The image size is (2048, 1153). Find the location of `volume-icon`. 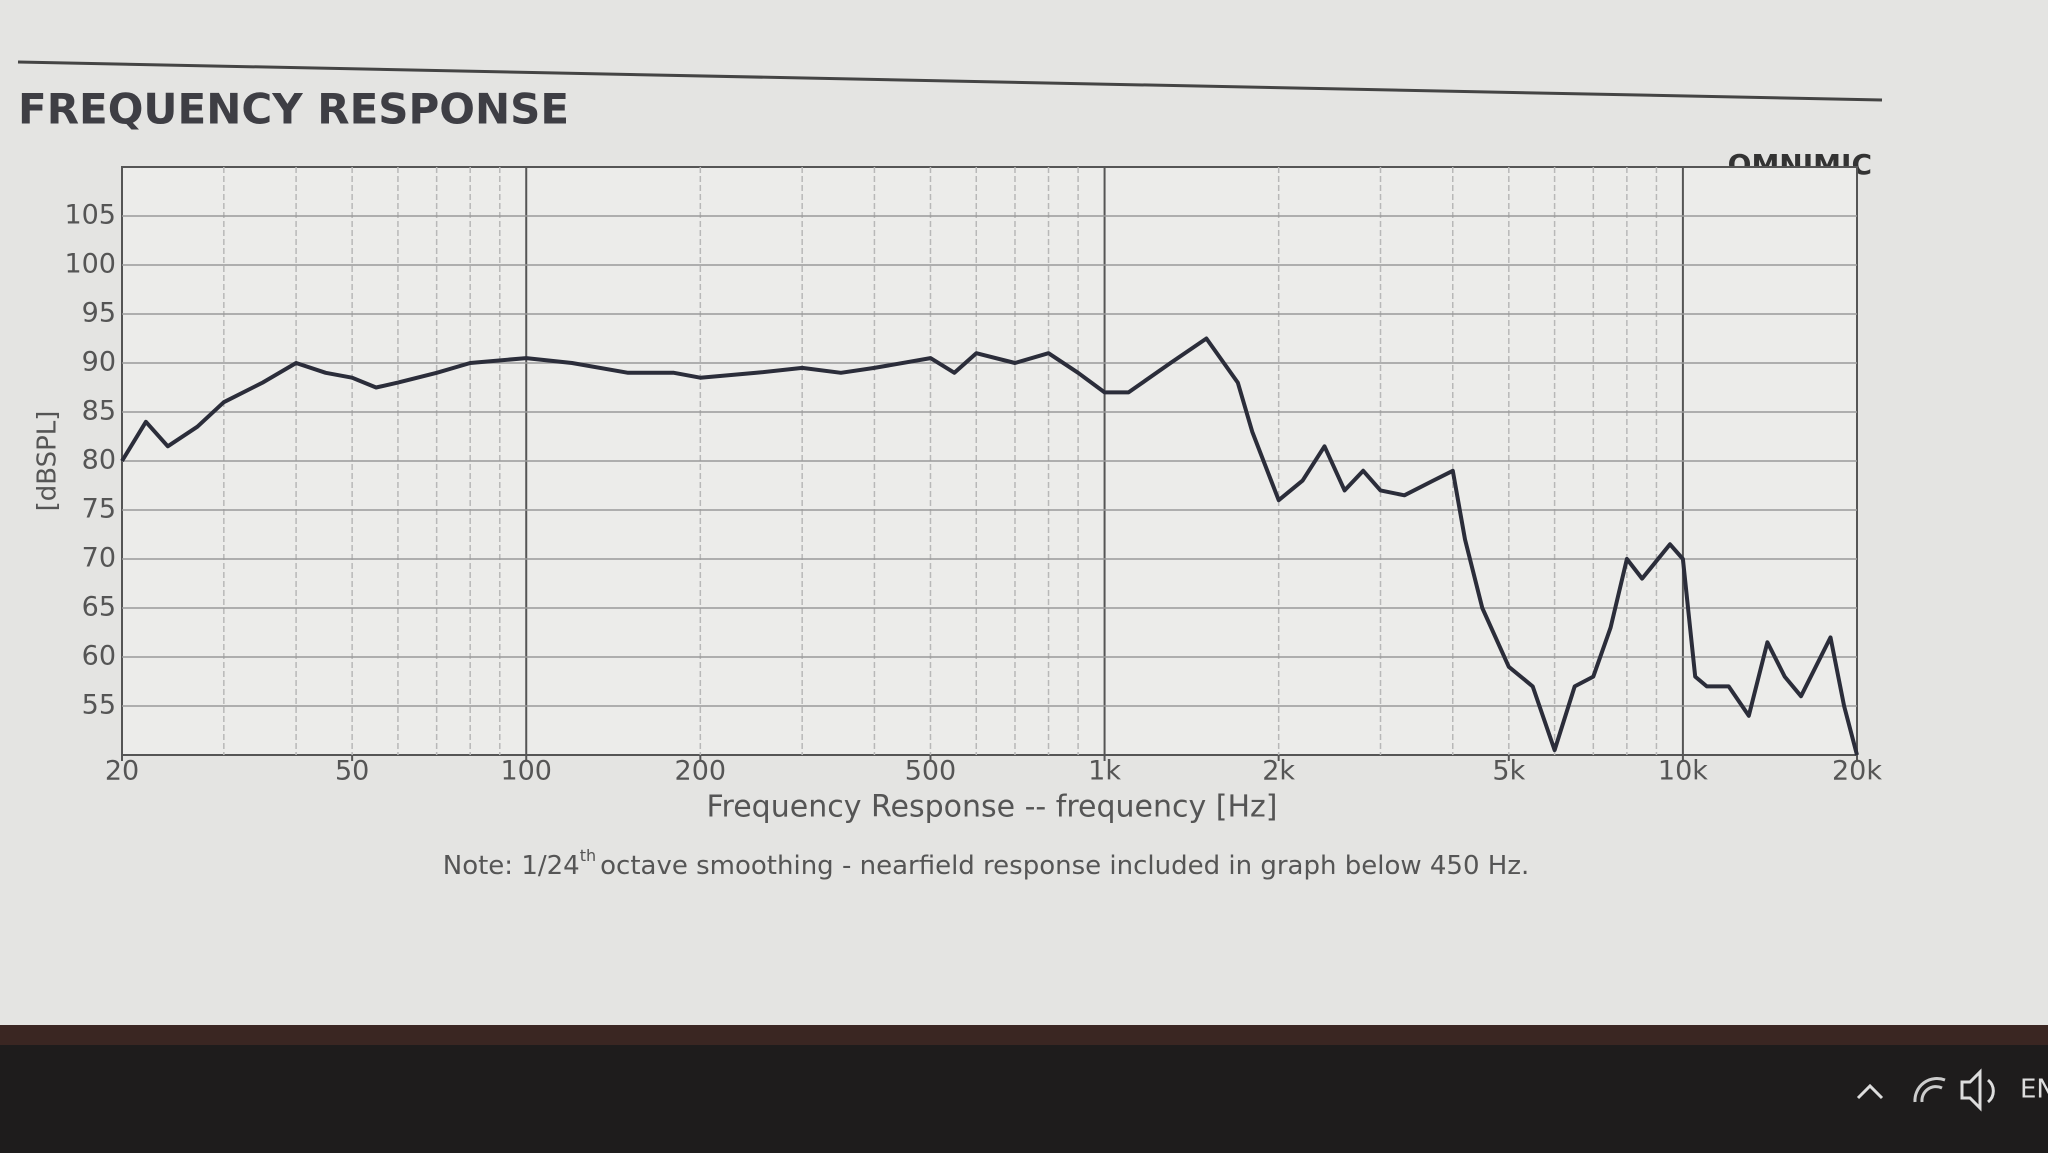

volume-icon is located at coordinates (1977, 1090).